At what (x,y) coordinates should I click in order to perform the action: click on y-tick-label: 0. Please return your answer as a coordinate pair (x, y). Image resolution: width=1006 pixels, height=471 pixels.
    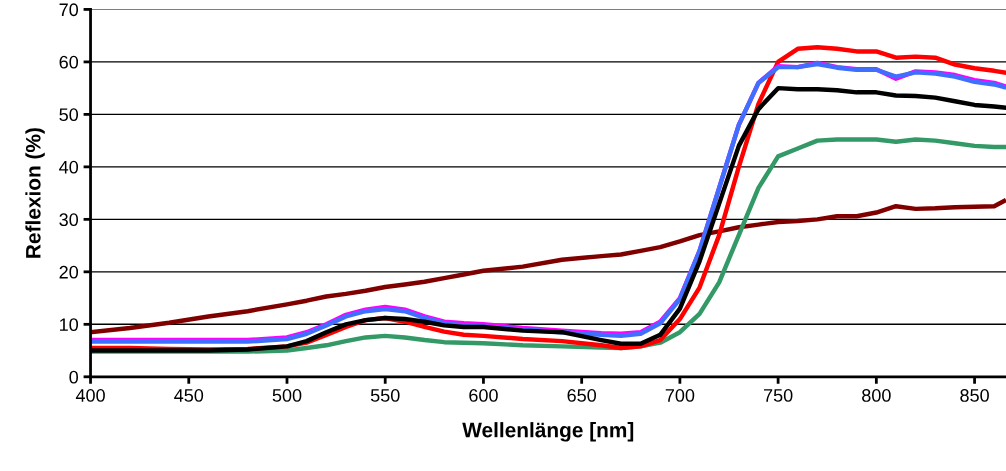
    Looking at the image, I should click on (74, 377).